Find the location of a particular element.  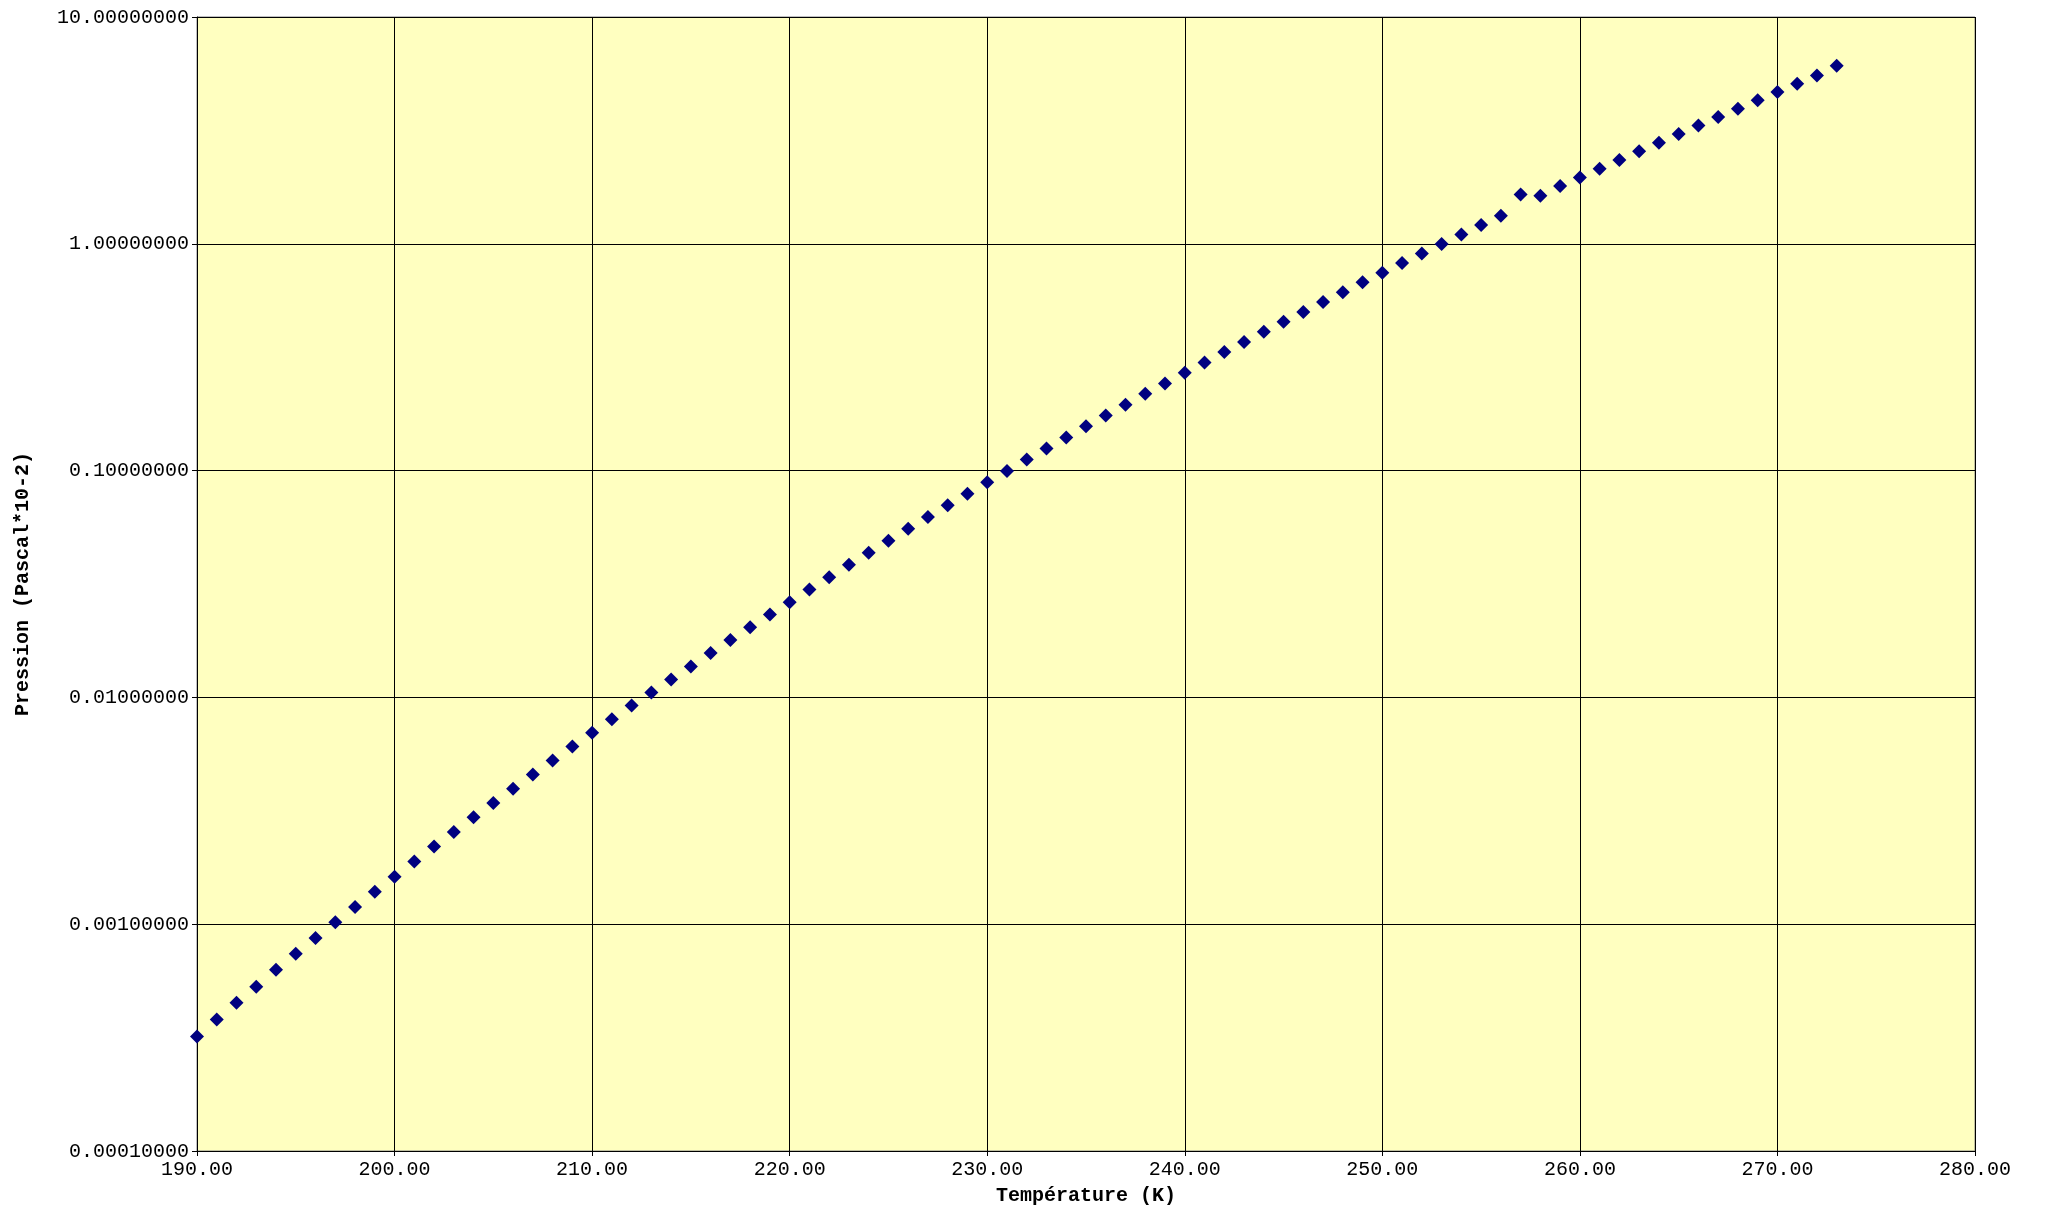

x-tick-label: 230.00 is located at coordinates (987, 1169).